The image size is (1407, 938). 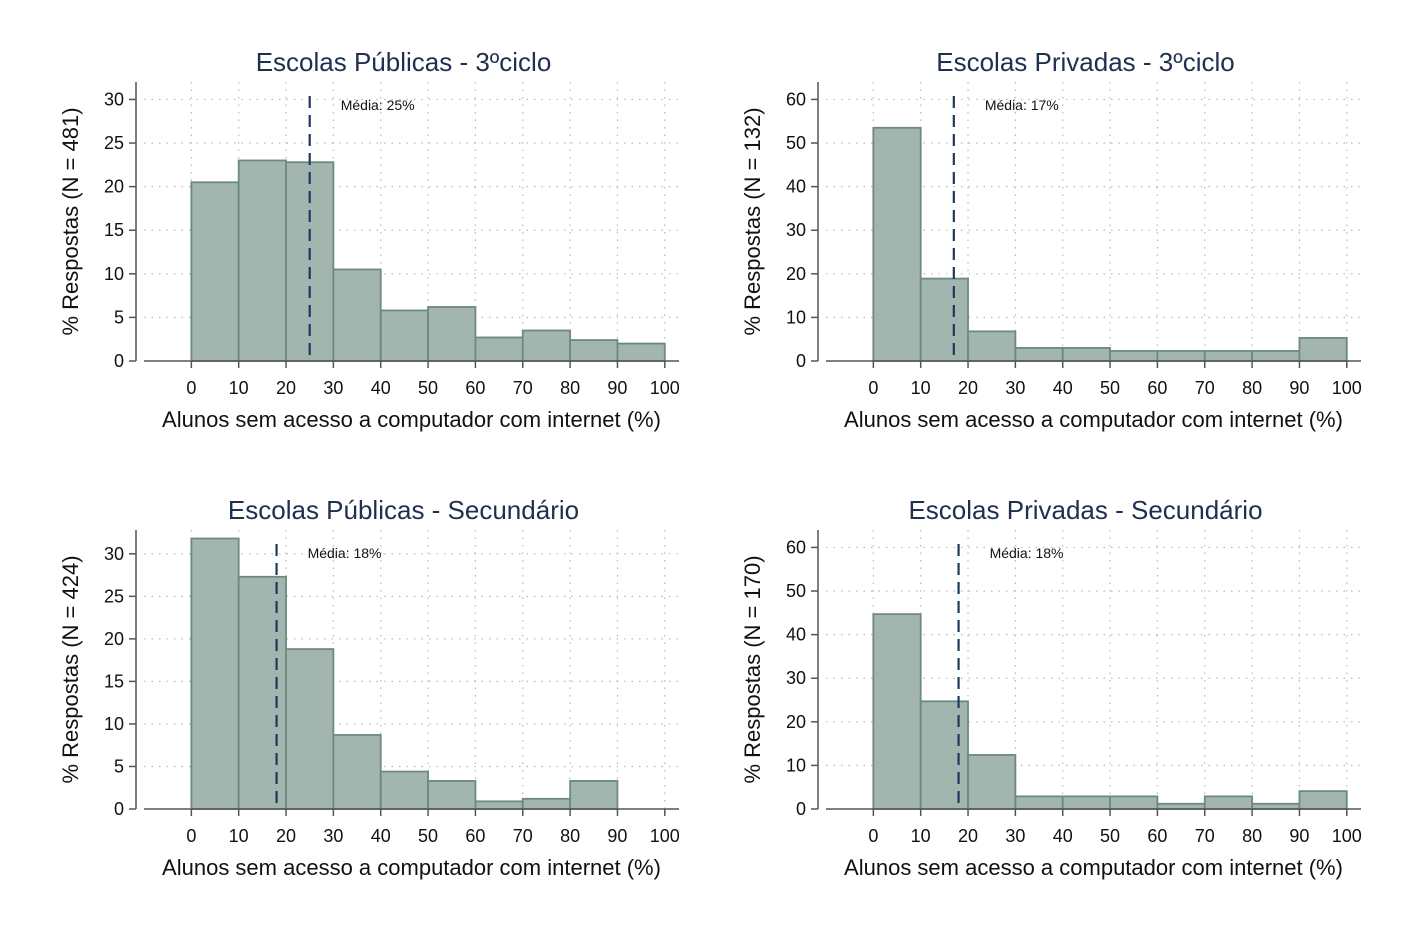 I want to click on chart-title: Escolas Privadas - Secundário, so click(x=1085, y=510).